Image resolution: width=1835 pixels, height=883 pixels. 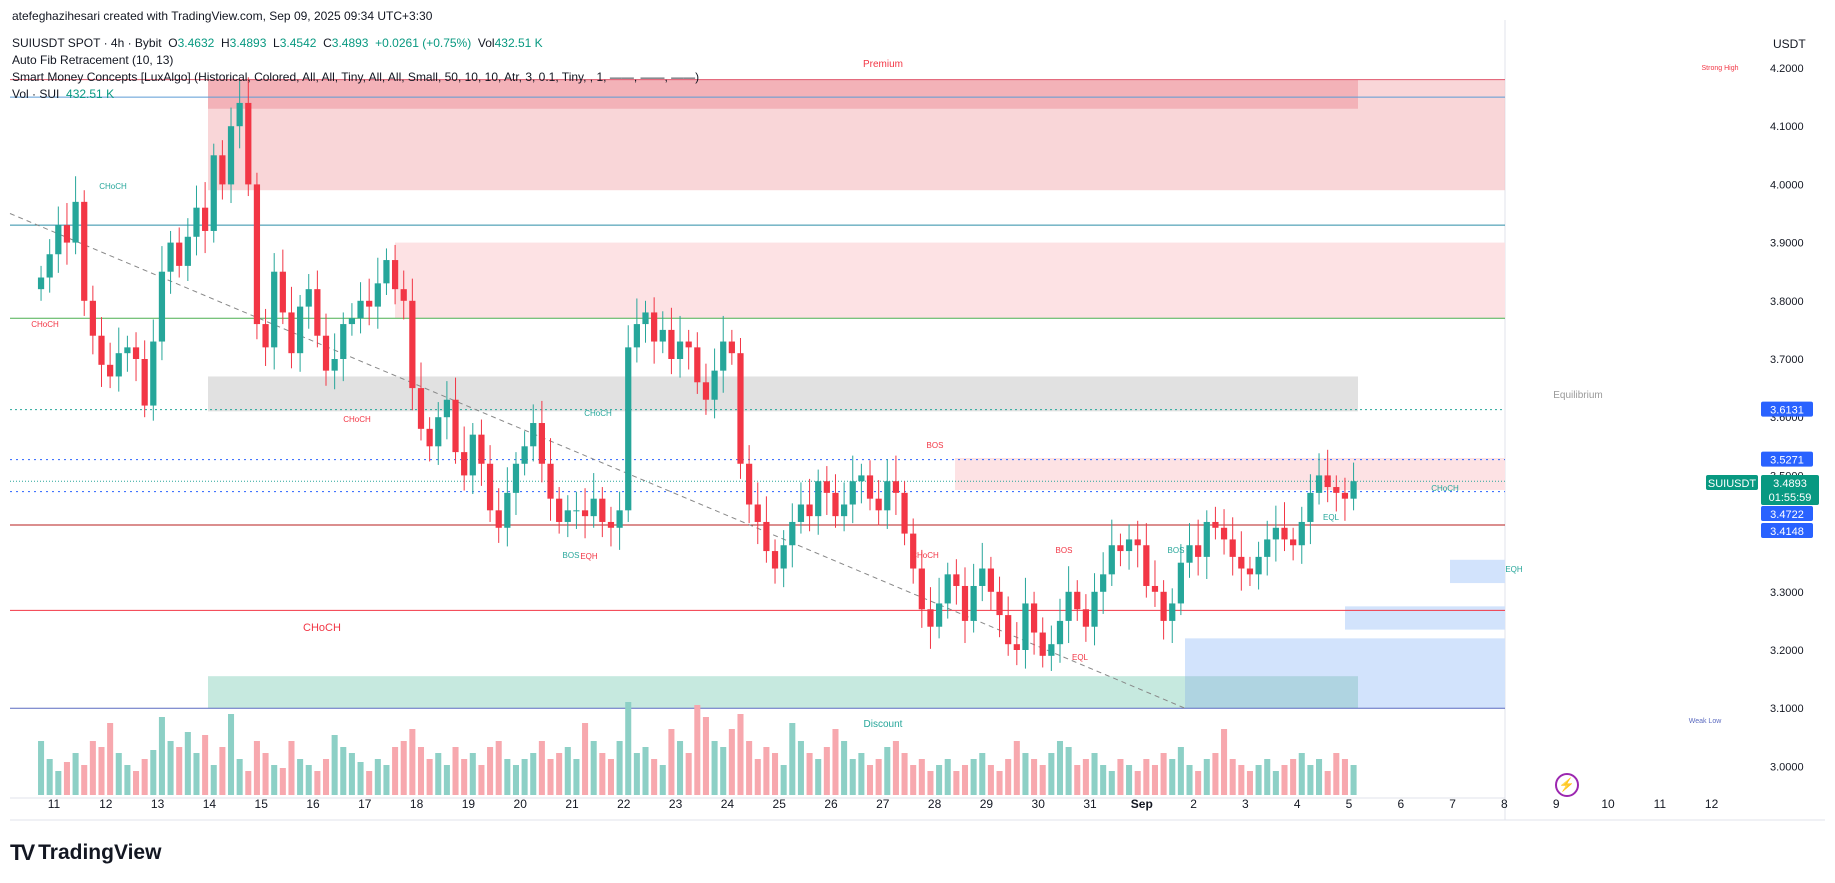 What do you see at coordinates (1787, 709) in the screenshot?
I see `y-tick-label: 3.1000` at bounding box center [1787, 709].